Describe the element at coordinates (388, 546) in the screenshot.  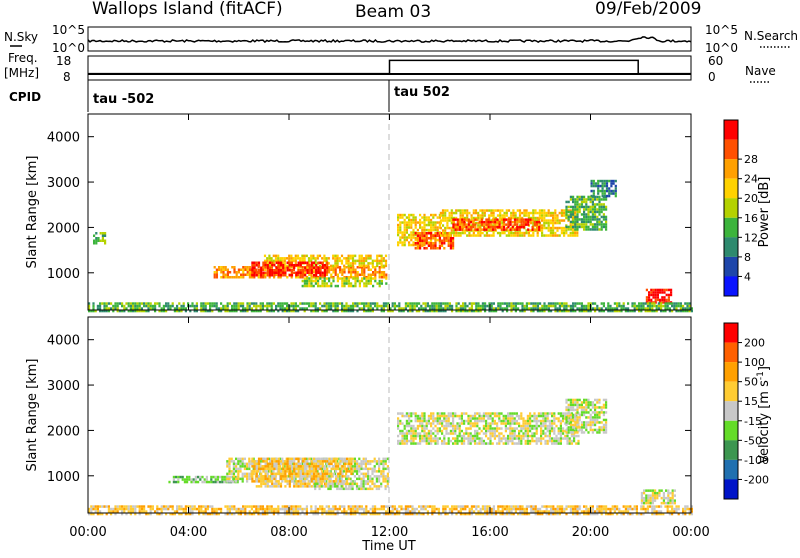
I see `time-axis-label: Time UT` at that location.